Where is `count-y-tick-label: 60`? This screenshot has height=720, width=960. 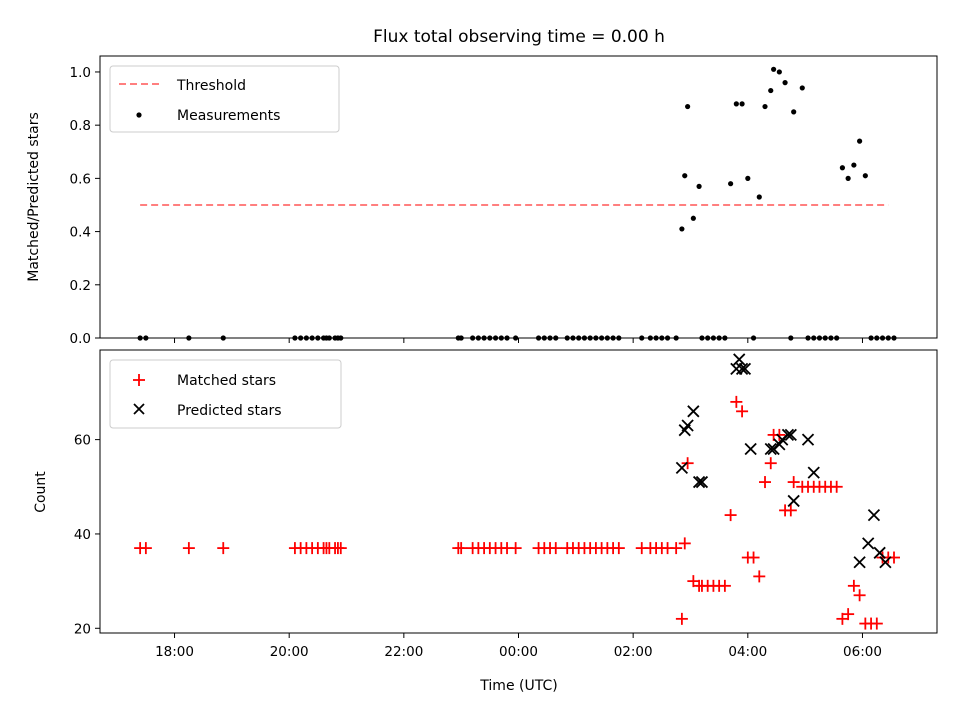 count-y-tick-label: 60 is located at coordinates (82, 441).